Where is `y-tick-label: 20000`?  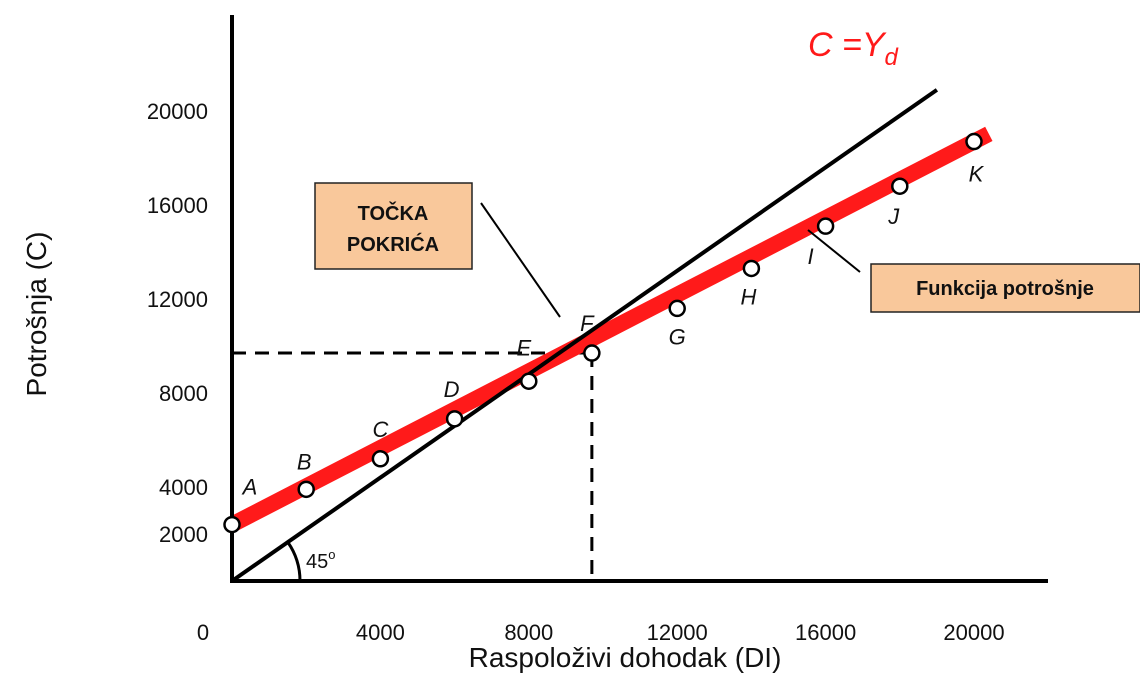
y-tick-label: 20000 is located at coordinates (177, 111).